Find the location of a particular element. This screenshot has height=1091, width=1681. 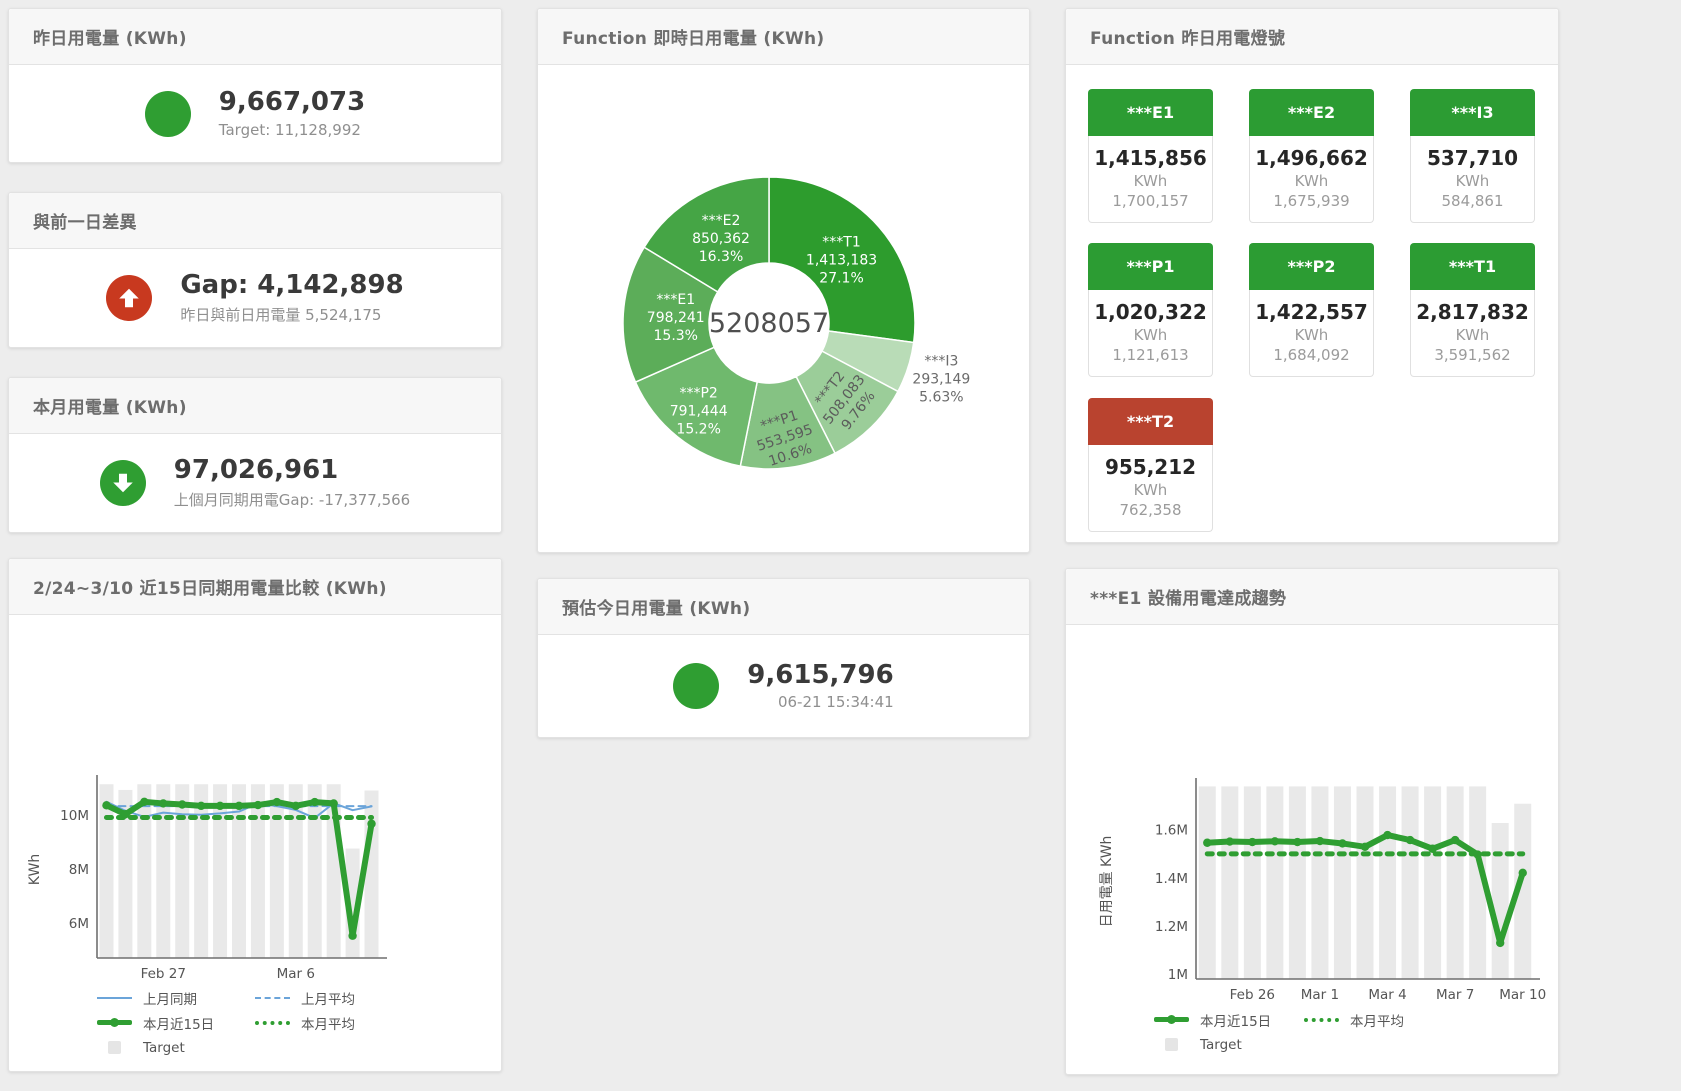

panel-title: Function 昨日用電燈號 is located at coordinates (1188, 39).